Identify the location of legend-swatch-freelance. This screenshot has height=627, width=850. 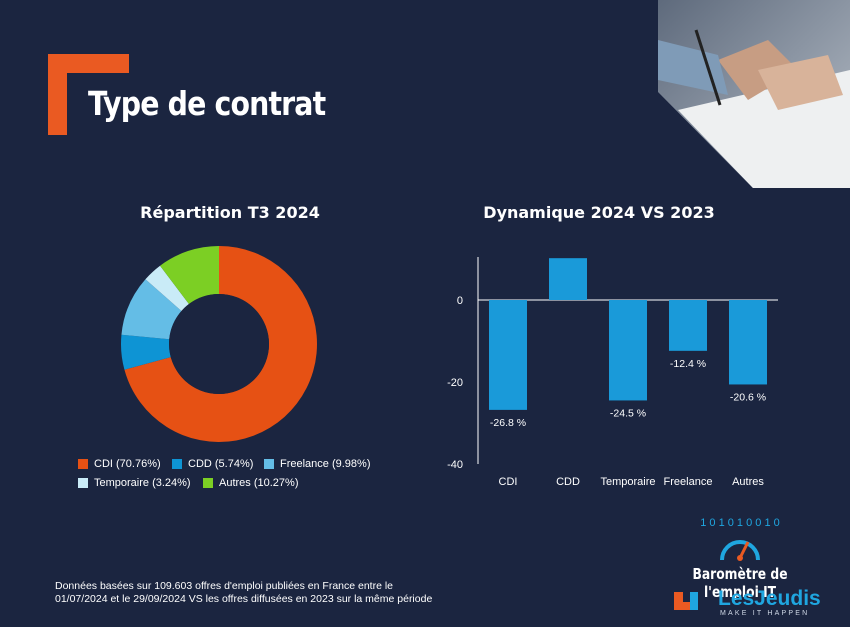
(269, 464).